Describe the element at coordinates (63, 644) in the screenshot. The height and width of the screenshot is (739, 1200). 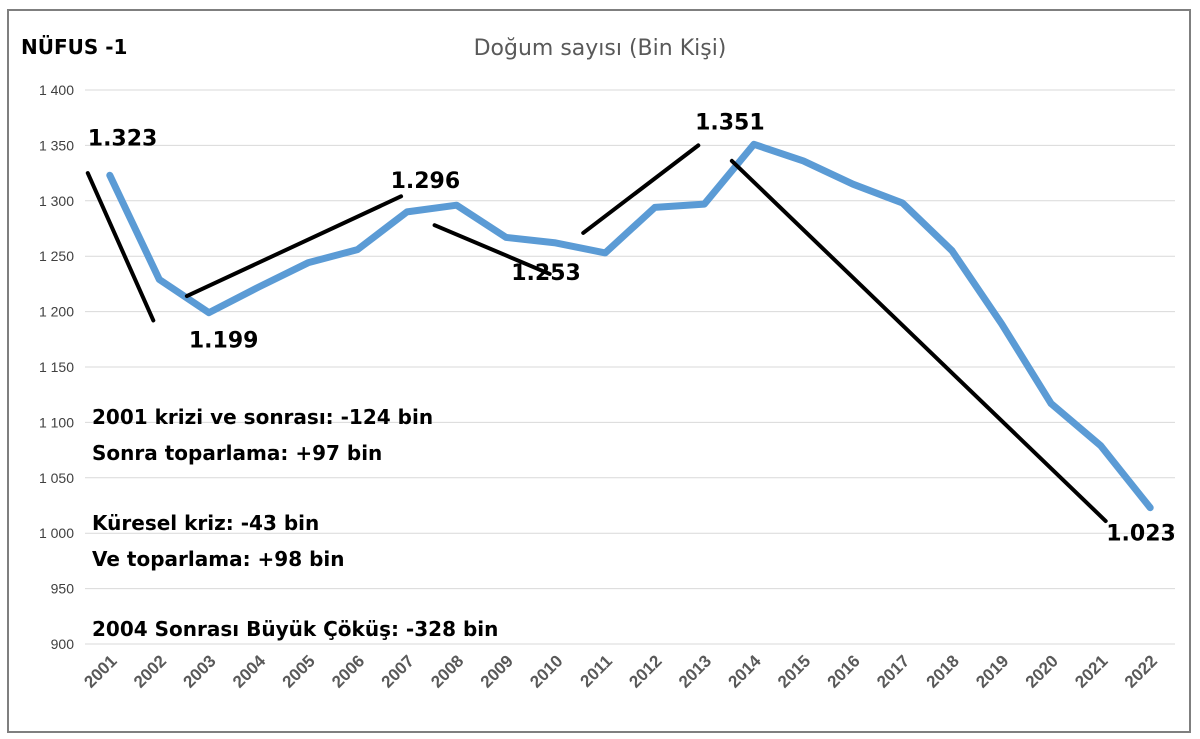
I see `y-tick-label: 900` at that location.